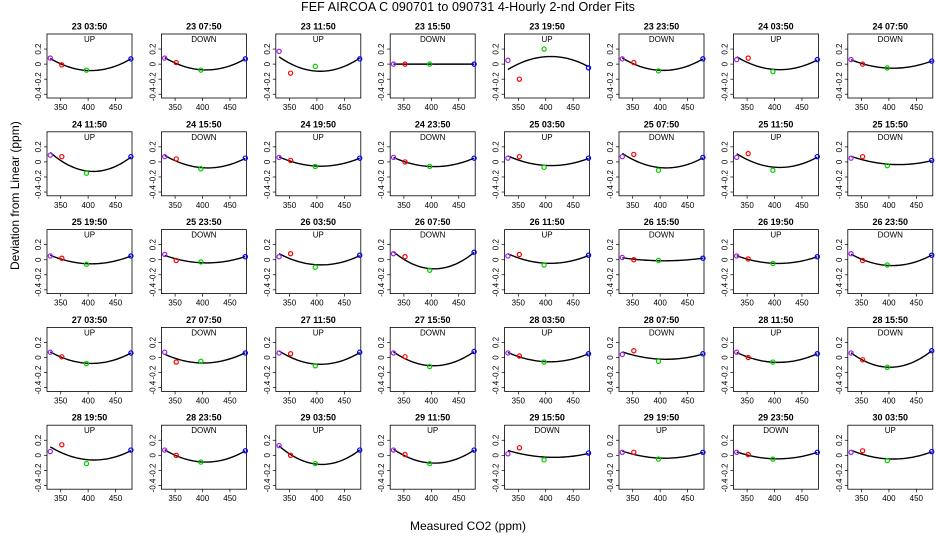  Describe the element at coordinates (89, 124) in the screenshot. I see `panel-title: 24 11:50` at that location.